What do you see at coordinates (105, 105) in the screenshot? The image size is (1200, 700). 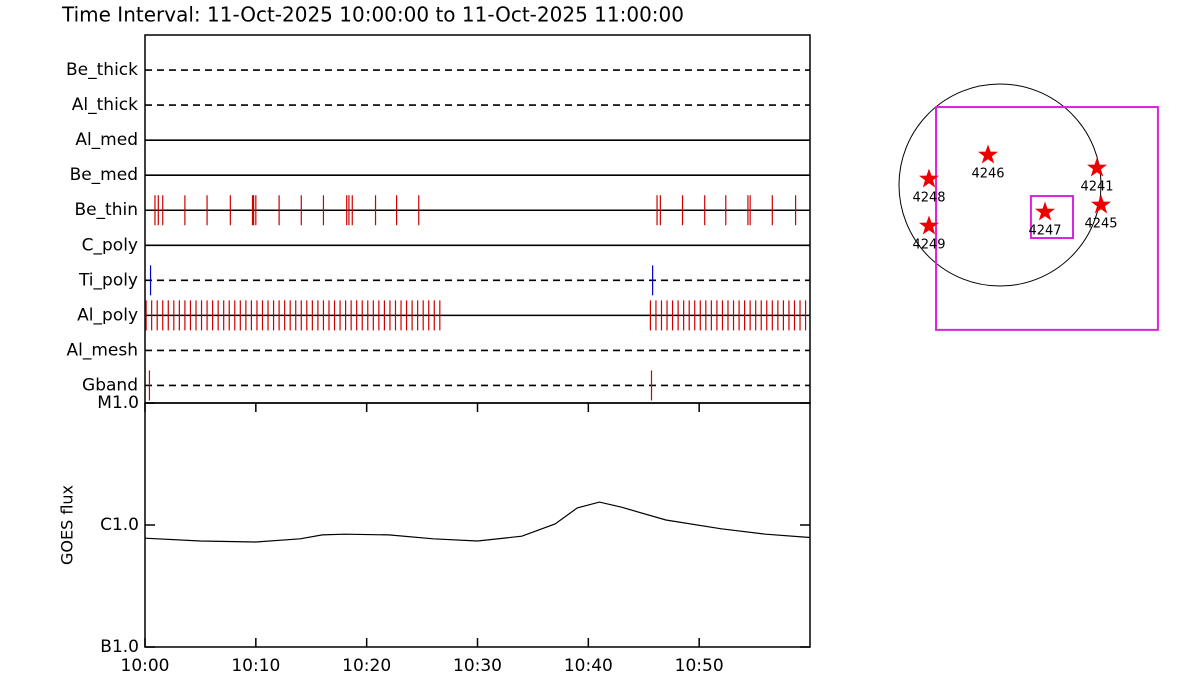 I see `filter-label: Al_thick` at bounding box center [105, 105].